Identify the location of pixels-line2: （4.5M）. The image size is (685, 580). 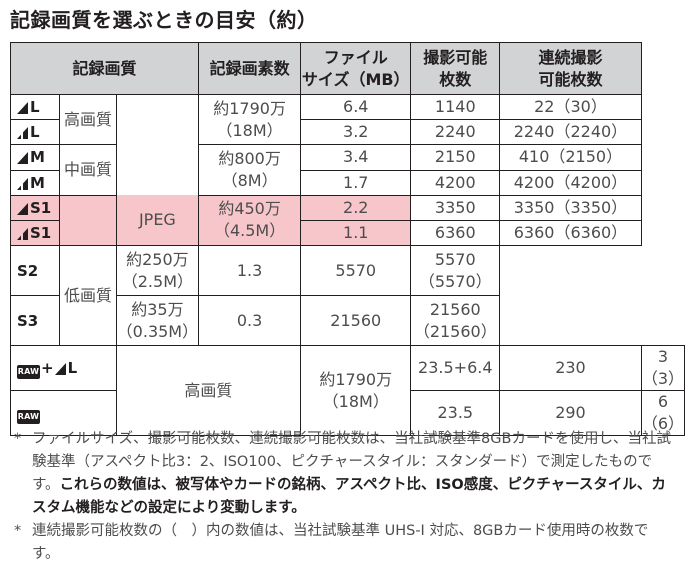
(249, 231).